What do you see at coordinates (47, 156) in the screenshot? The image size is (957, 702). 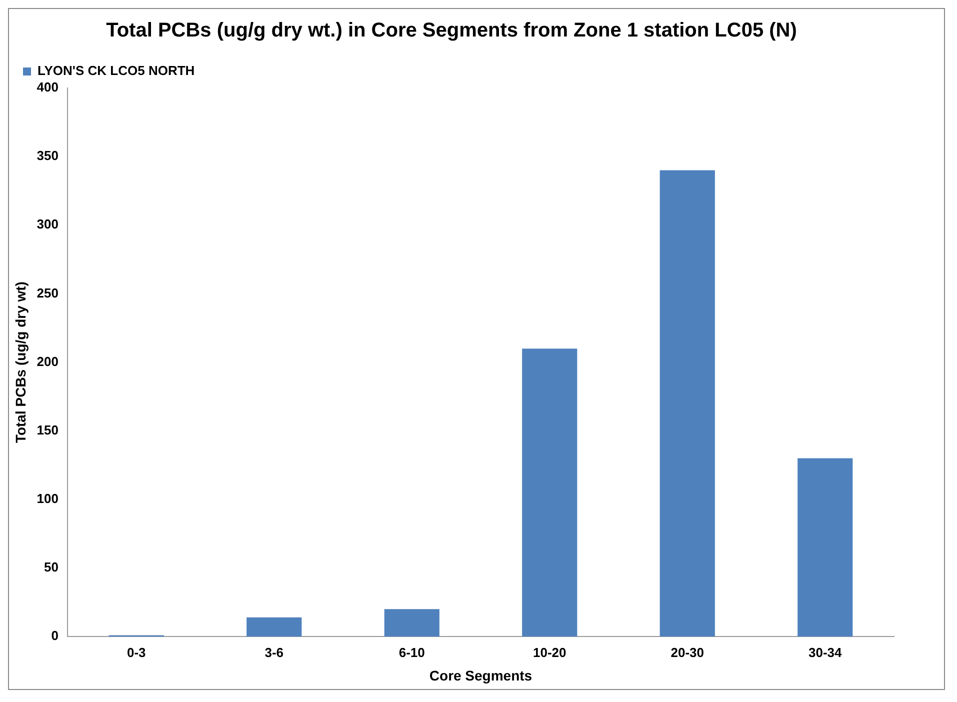 I see `y-tick-label: 350` at bounding box center [47, 156].